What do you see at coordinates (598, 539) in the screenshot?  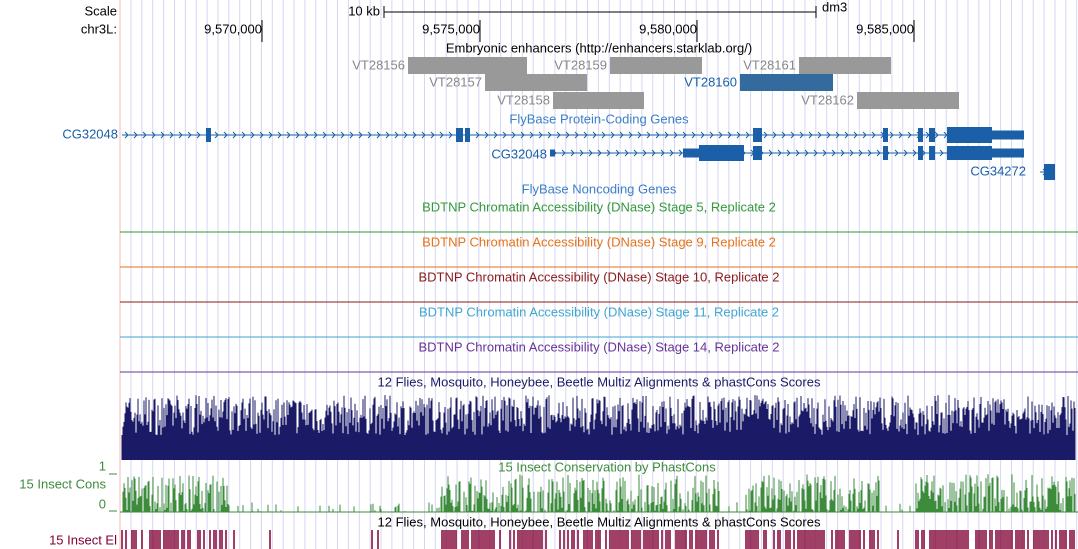 I see `conserved-elements` at bounding box center [598, 539].